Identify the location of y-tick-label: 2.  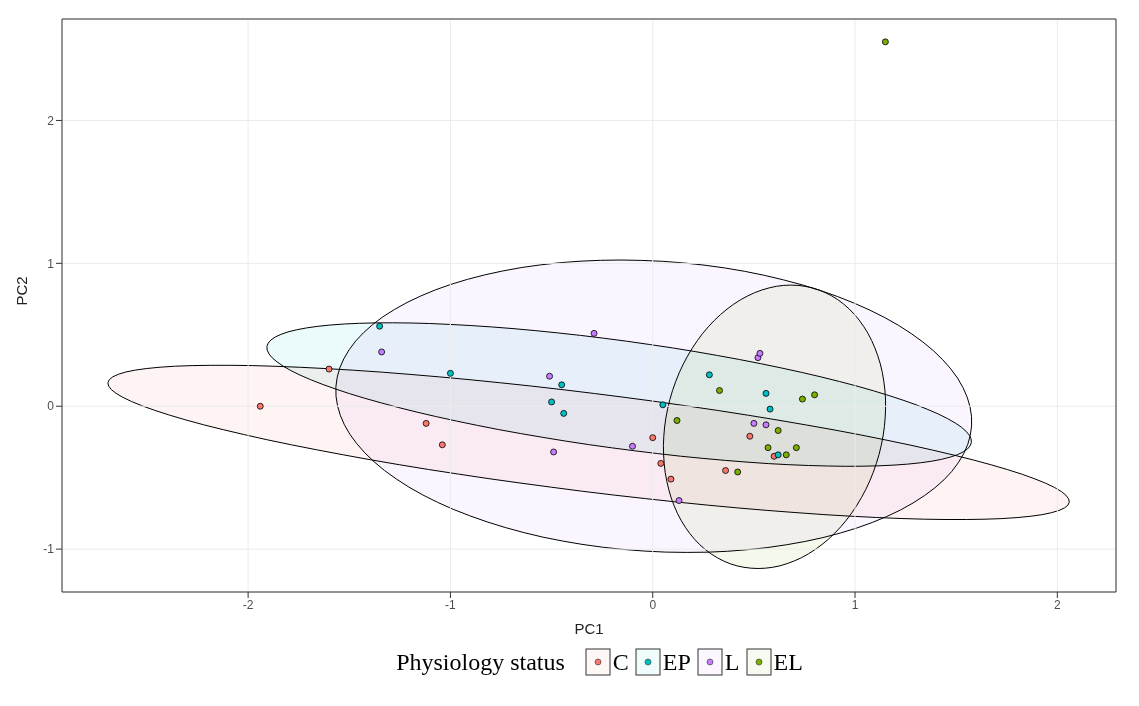
(51, 120).